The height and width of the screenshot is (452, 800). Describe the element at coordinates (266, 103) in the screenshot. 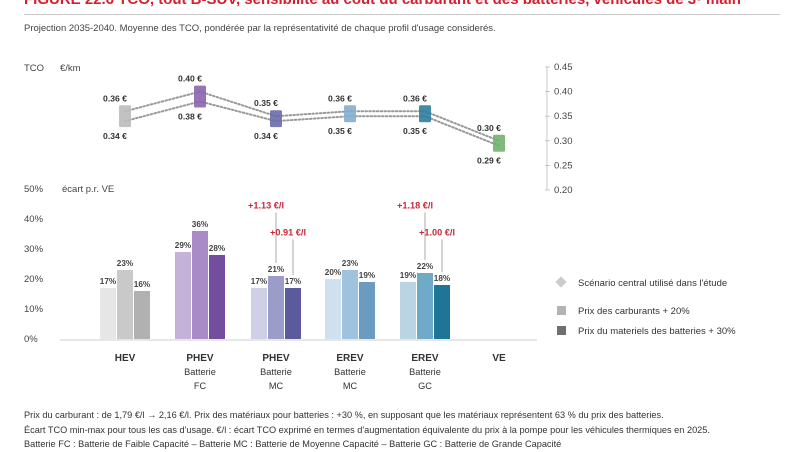

I see `tco-high-label: 0.35 €` at that location.